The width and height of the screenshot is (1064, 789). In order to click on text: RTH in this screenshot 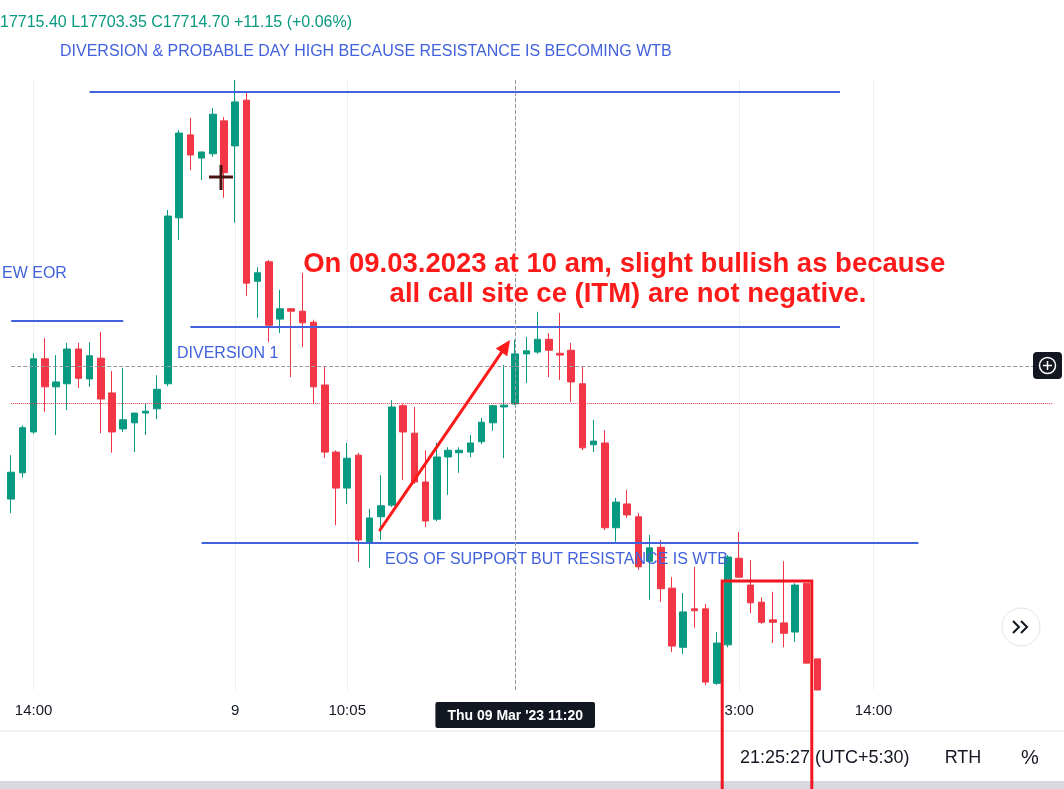, I will do `click(963, 757)`.